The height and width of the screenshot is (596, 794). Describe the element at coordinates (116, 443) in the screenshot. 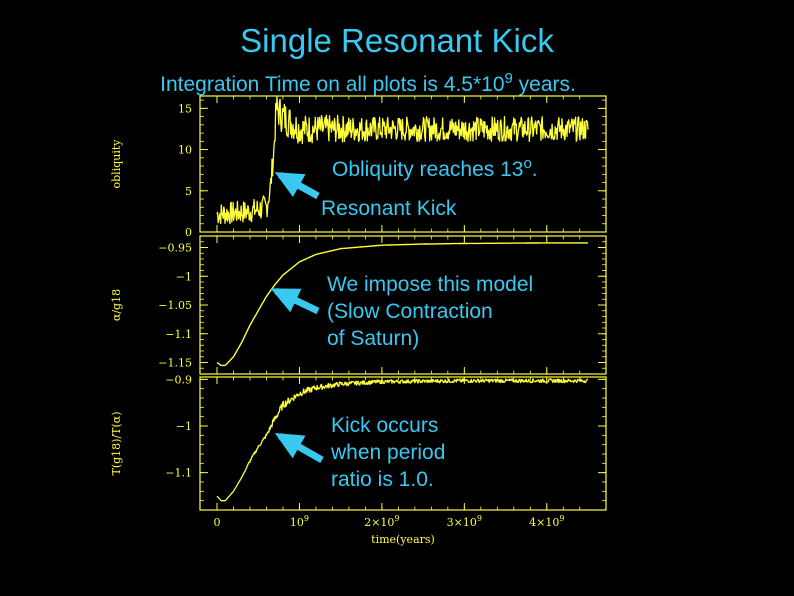

I see `y-axis-label: T(g18)/T(α)` at that location.